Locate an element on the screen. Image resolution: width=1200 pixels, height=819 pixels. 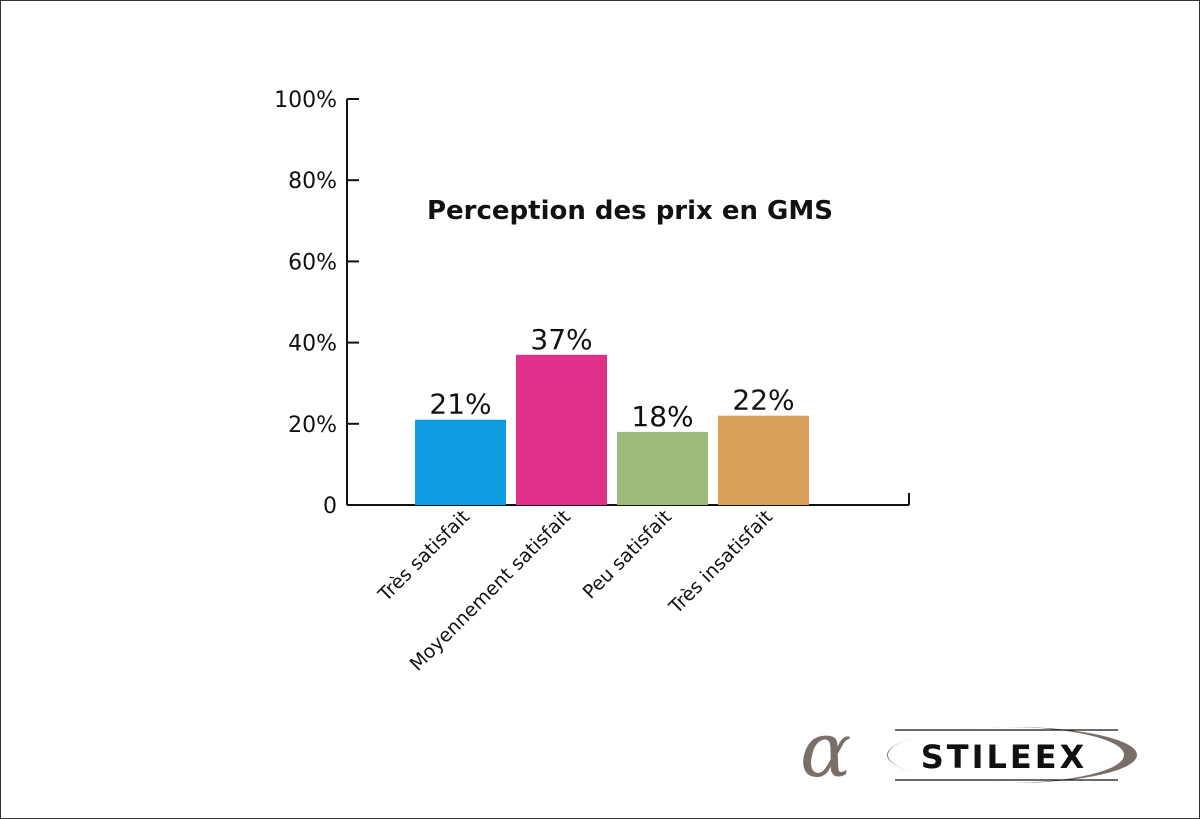
logo-ellipse-inner is located at coordinates (1006, 755).